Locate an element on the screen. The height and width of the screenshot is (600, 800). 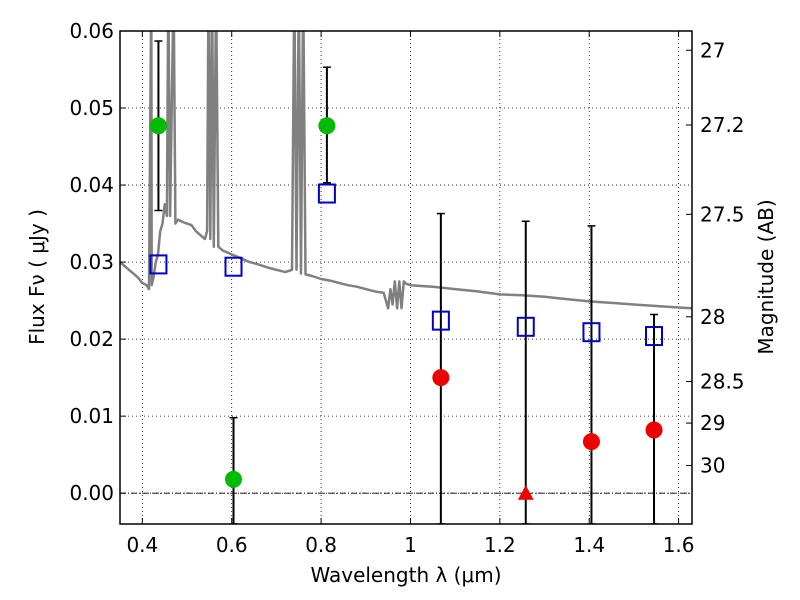
x-tick-label: 1.6 is located at coordinates (679, 545).